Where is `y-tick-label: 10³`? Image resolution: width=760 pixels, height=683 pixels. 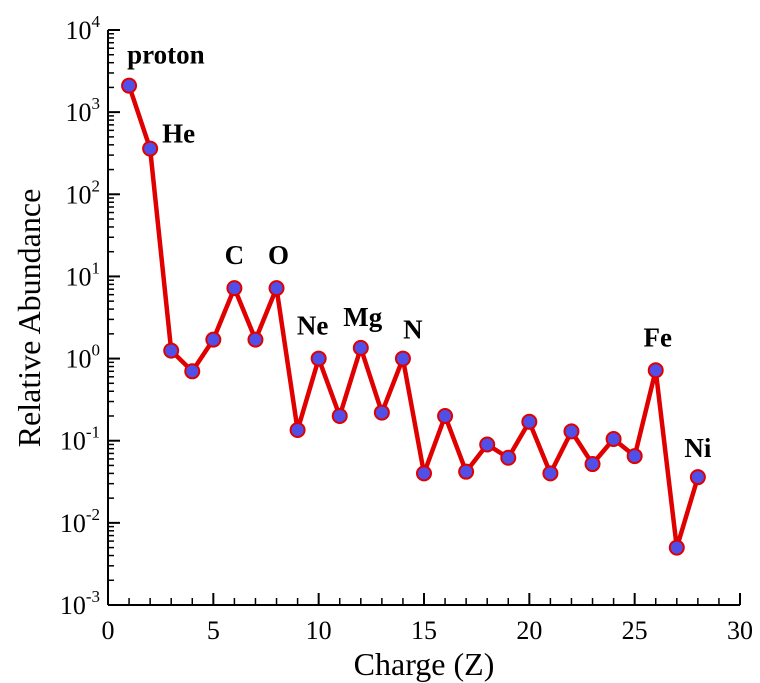 y-tick-label: 10³ is located at coordinates (83, 110).